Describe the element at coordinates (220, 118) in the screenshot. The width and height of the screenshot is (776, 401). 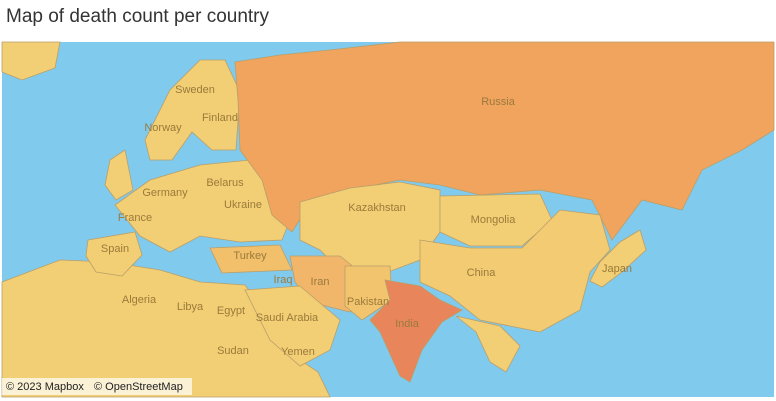
I see `country-label: Finland` at that location.